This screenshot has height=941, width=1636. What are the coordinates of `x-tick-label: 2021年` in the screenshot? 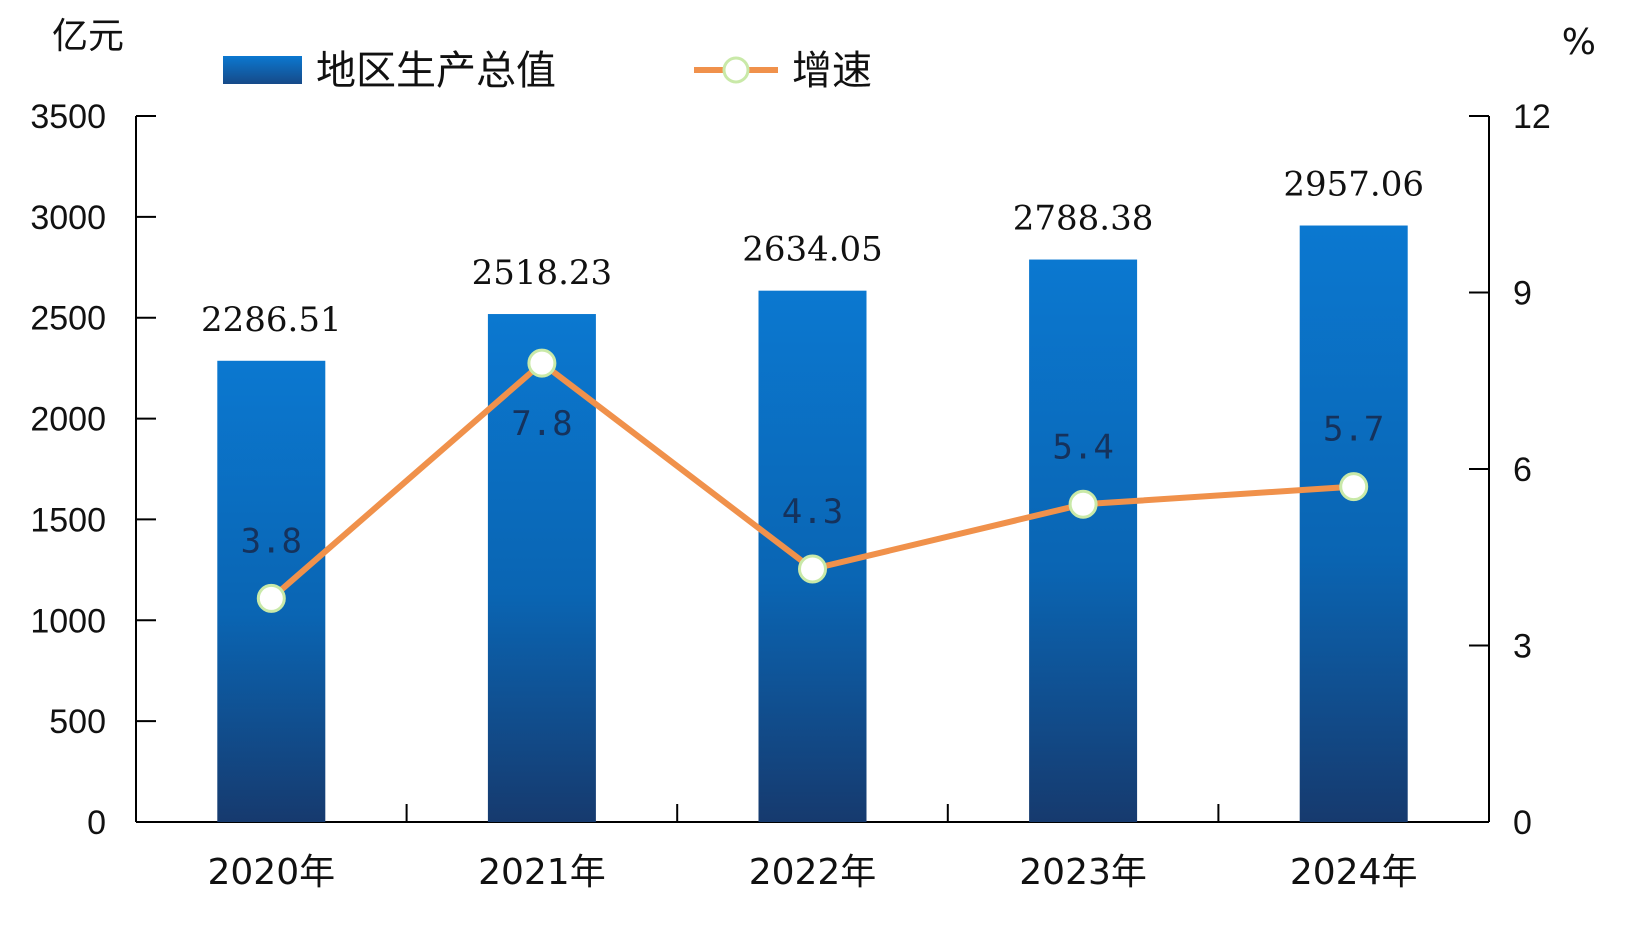 It's located at (542, 872).